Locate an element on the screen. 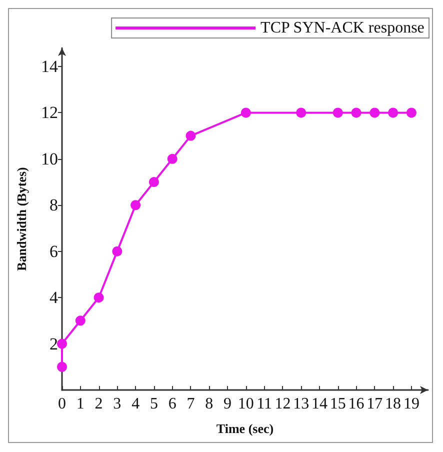 The height and width of the screenshot is (452, 443). x-tick-label: 7 is located at coordinates (190, 404).